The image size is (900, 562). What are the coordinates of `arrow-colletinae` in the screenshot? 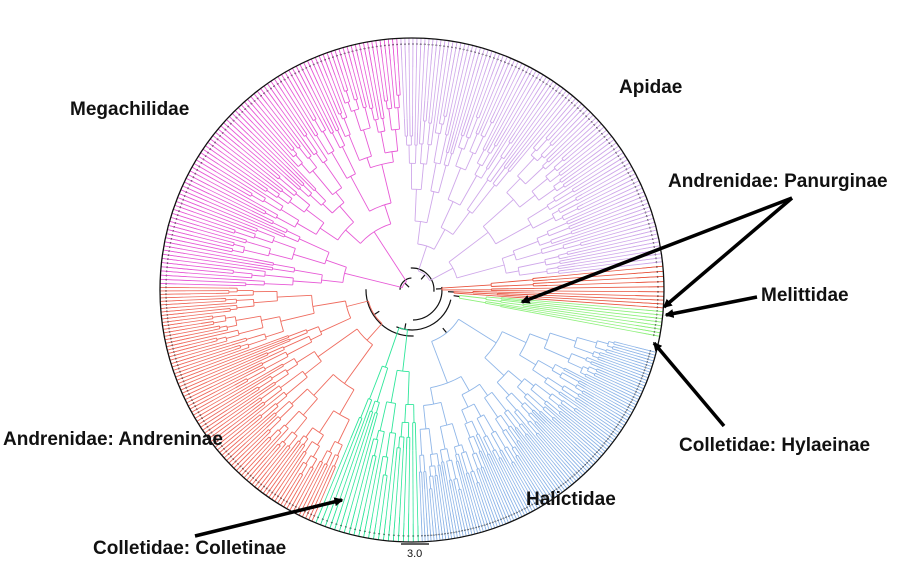 It's located at (269, 517).